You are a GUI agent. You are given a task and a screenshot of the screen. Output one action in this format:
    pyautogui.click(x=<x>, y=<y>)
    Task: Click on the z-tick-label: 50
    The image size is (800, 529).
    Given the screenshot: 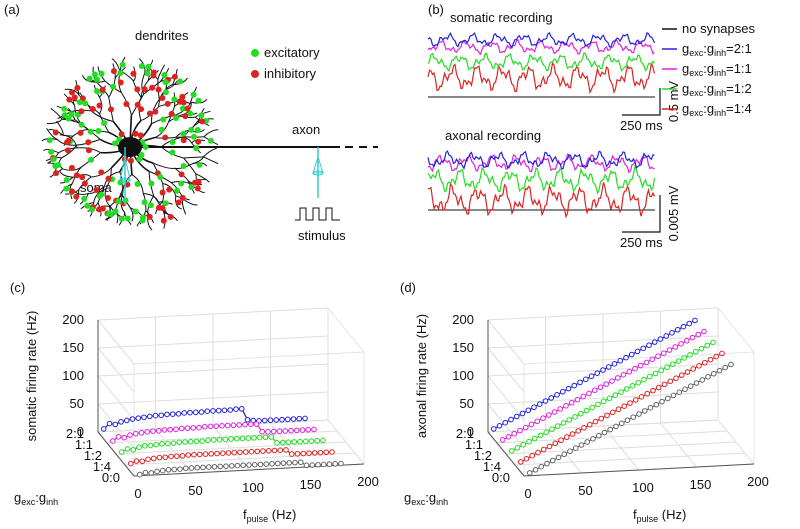 What is the action you would take?
    pyautogui.click(x=467, y=403)
    